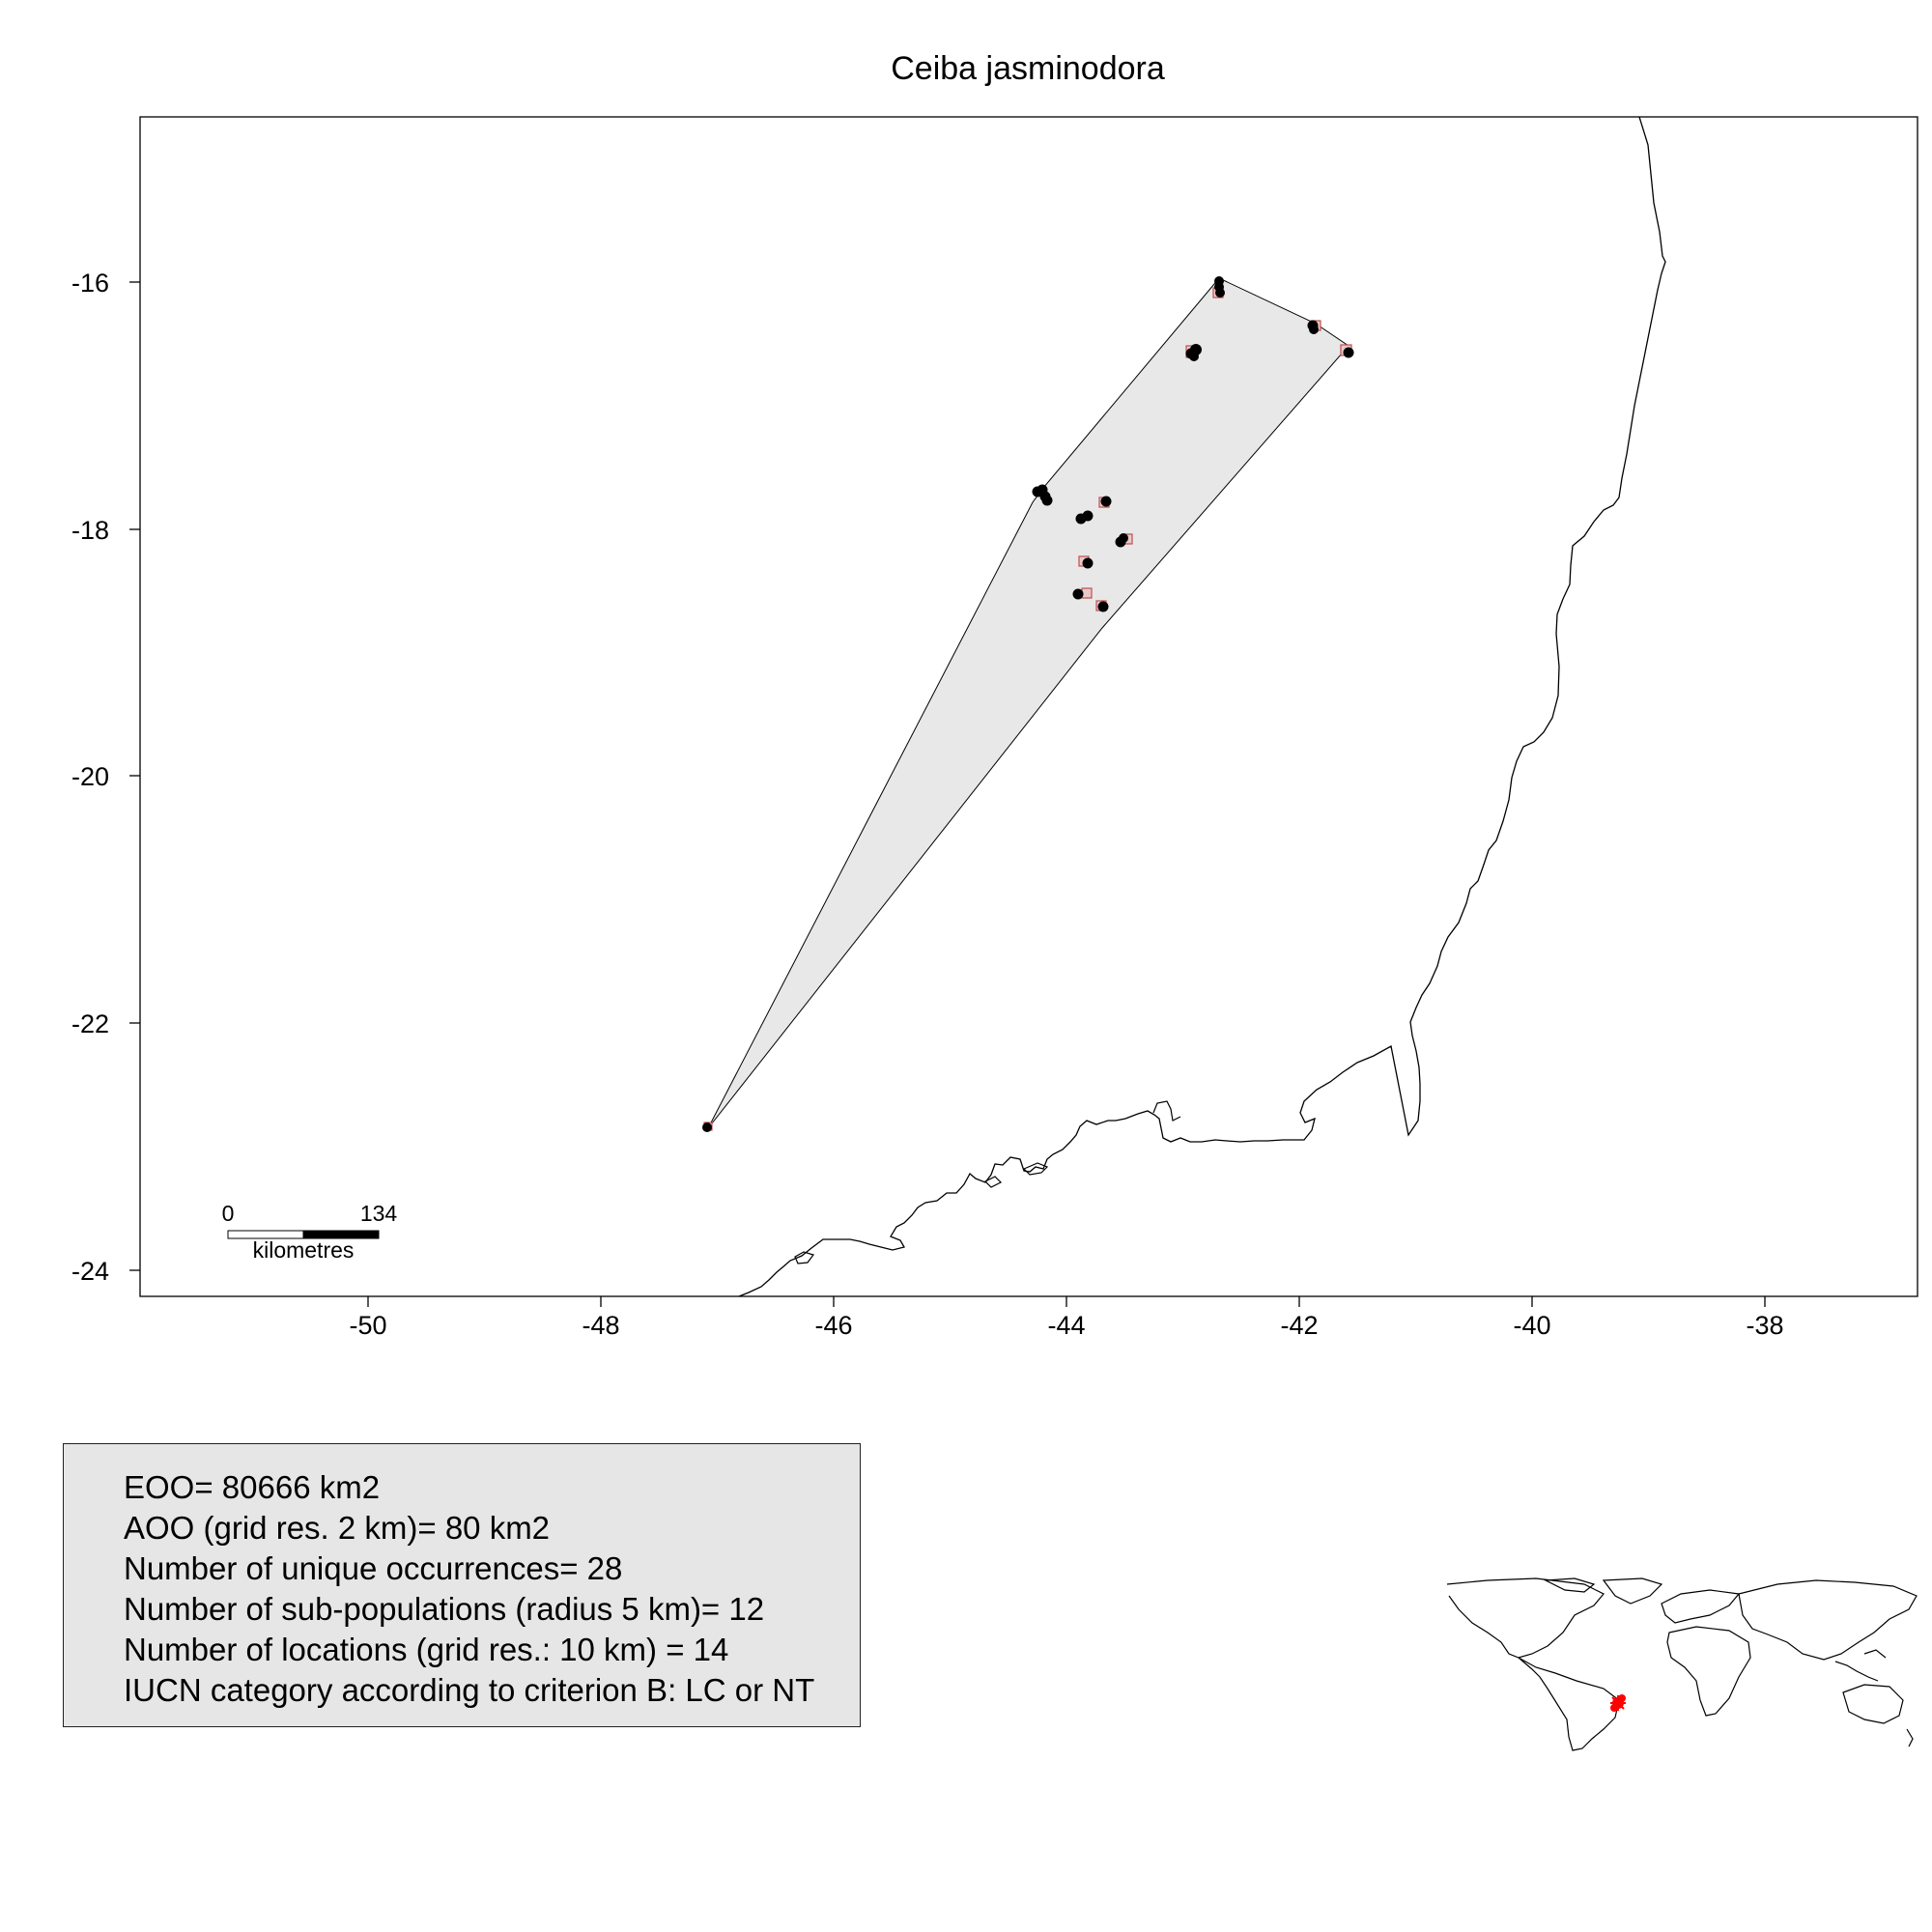 This screenshot has width=1932, height=1932. Describe the element at coordinates (1066, 1301) in the screenshot. I see `x-axis` at that location.